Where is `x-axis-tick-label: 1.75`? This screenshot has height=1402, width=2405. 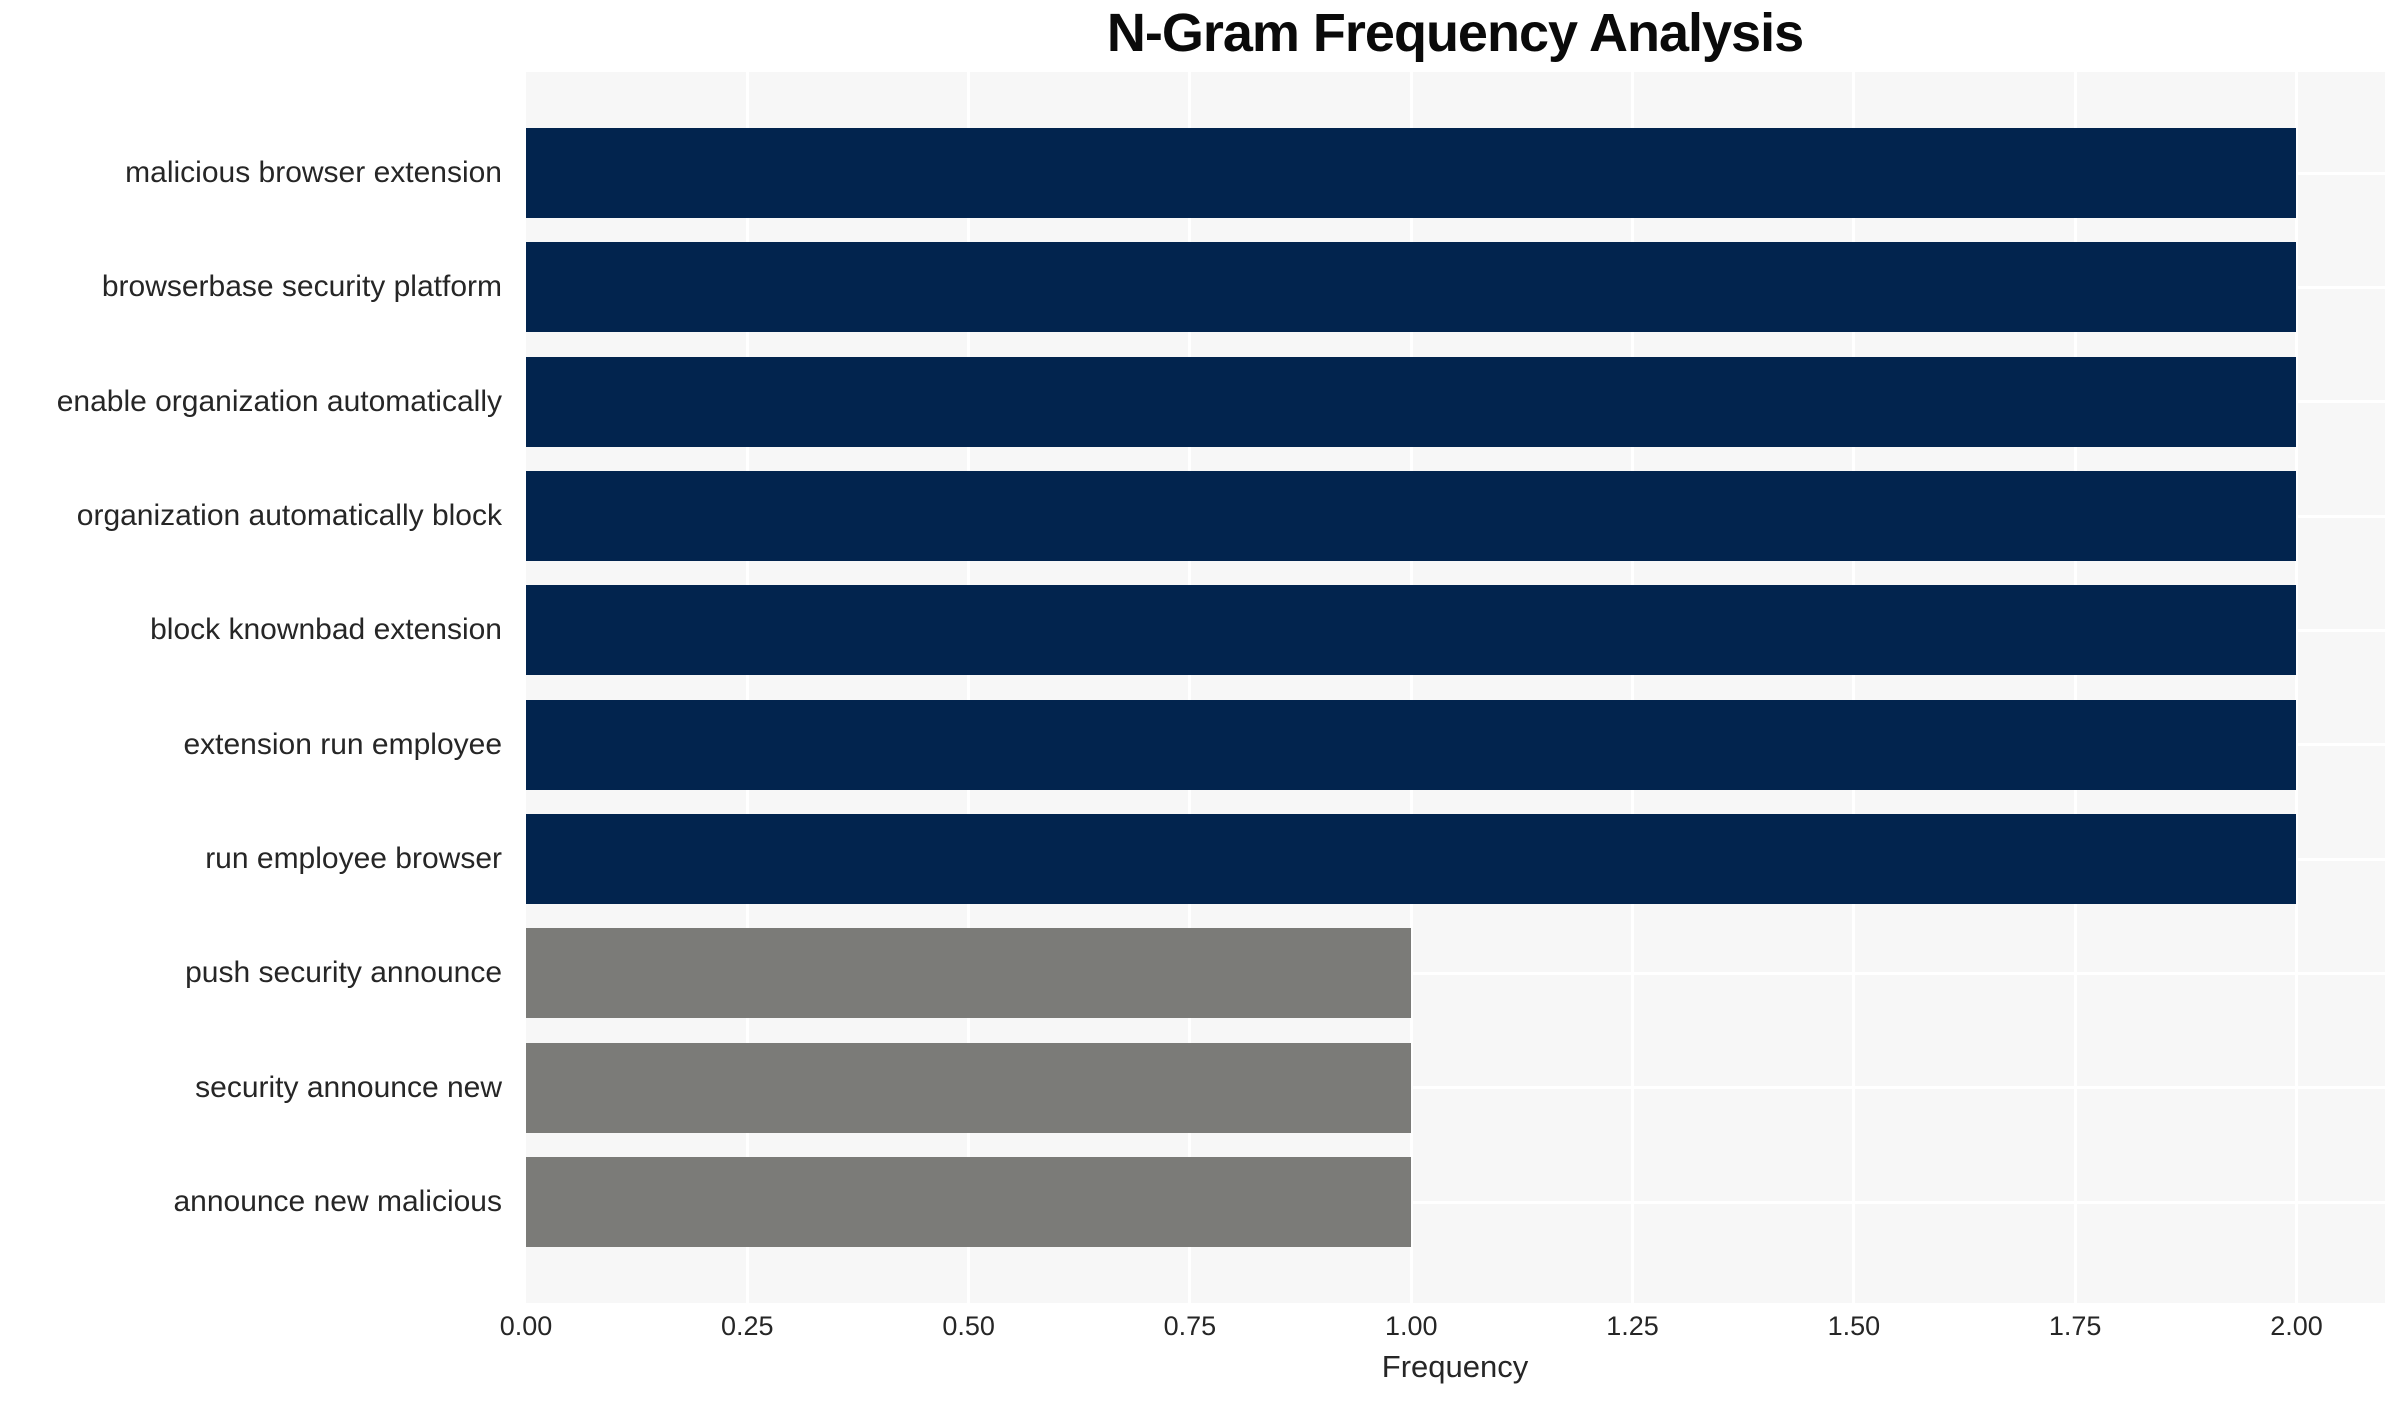
x-axis-tick-label: 1.75 is located at coordinates (2075, 1326).